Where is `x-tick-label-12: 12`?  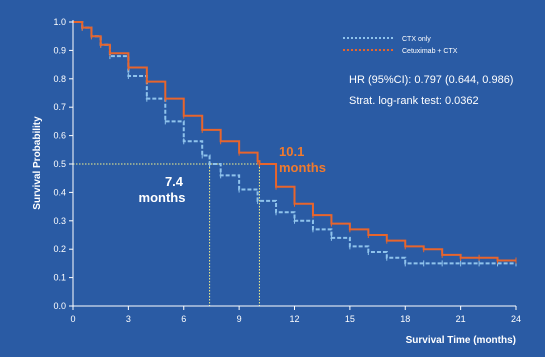
x-tick-label-12: 12 is located at coordinates (294, 319).